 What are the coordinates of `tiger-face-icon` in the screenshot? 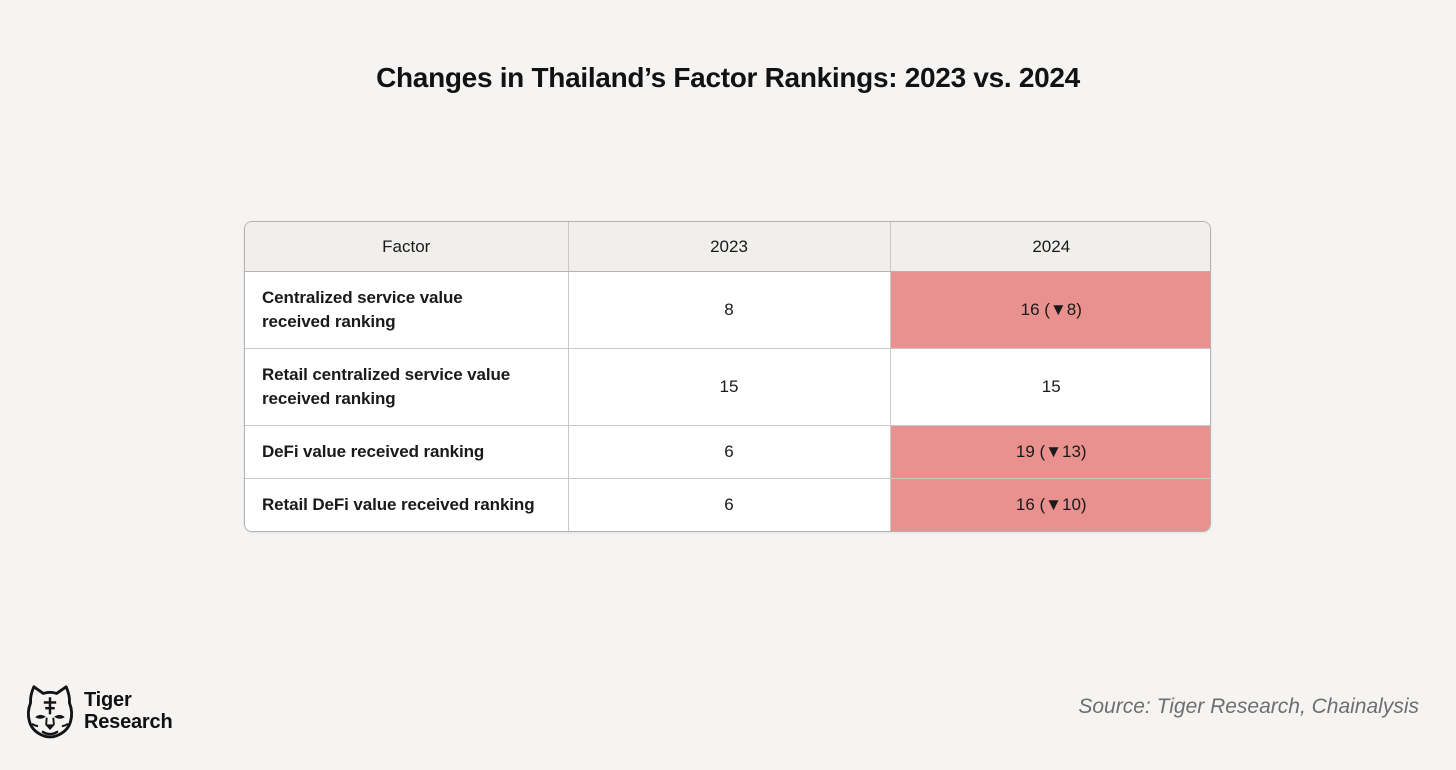 It's located at (50, 712).